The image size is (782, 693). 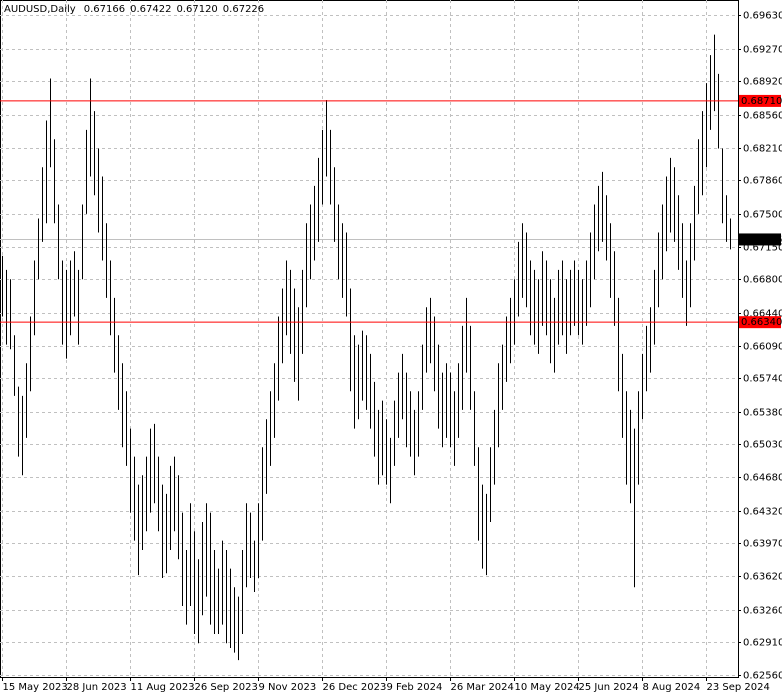 I want to click on y-tick-label: 0.67500, so click(x=762, y=215).